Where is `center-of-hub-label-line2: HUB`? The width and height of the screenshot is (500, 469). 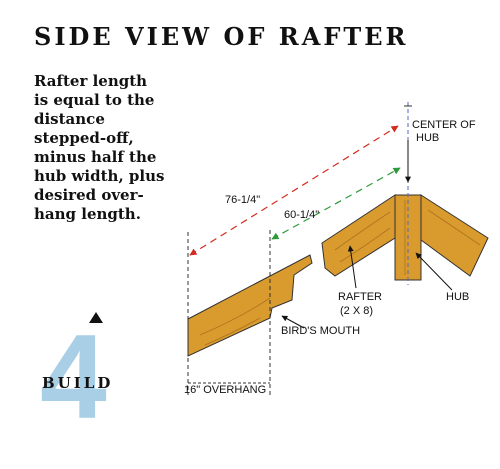
center-of-hub-label-line2: HUB is located at coordinates (427, 138).